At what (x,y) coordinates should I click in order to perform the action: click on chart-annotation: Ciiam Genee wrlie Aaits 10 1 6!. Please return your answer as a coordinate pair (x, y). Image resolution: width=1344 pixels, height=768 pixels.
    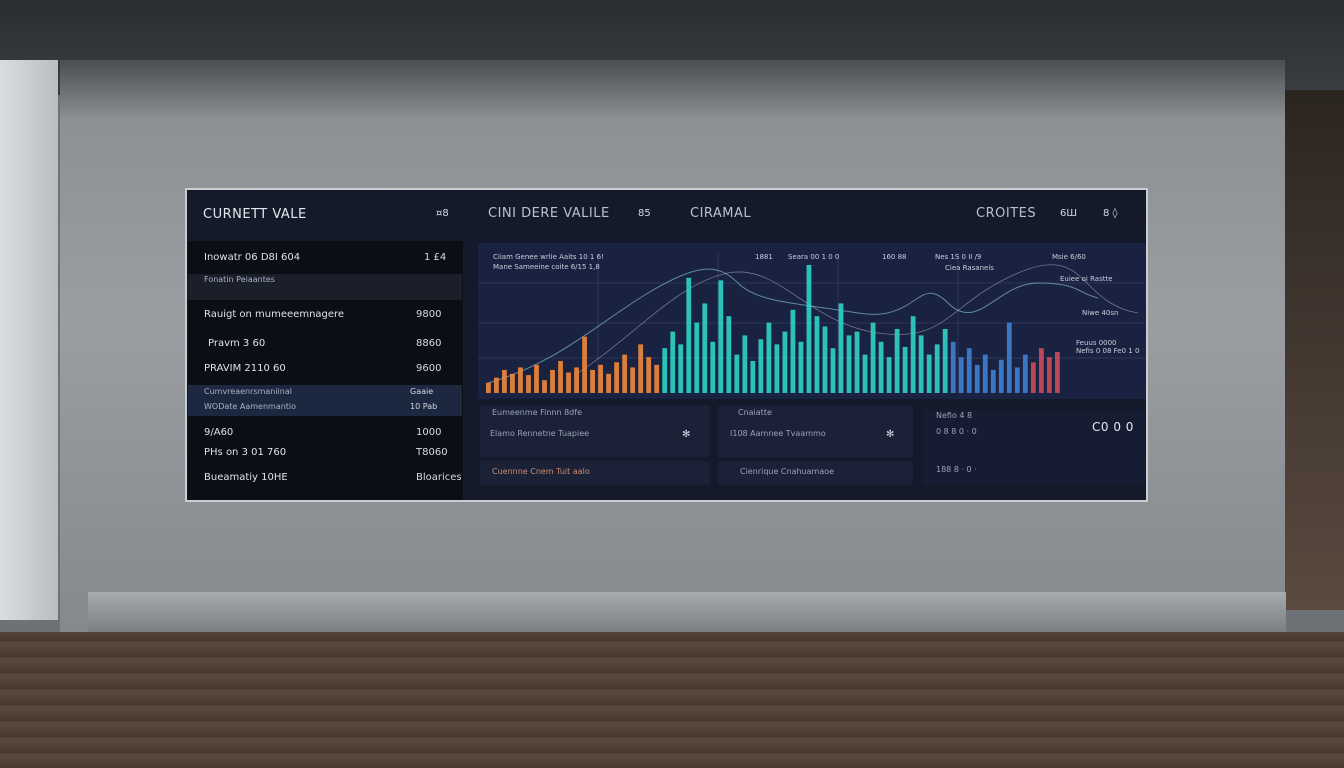
    Looking at the image, I should click on (548, 257).